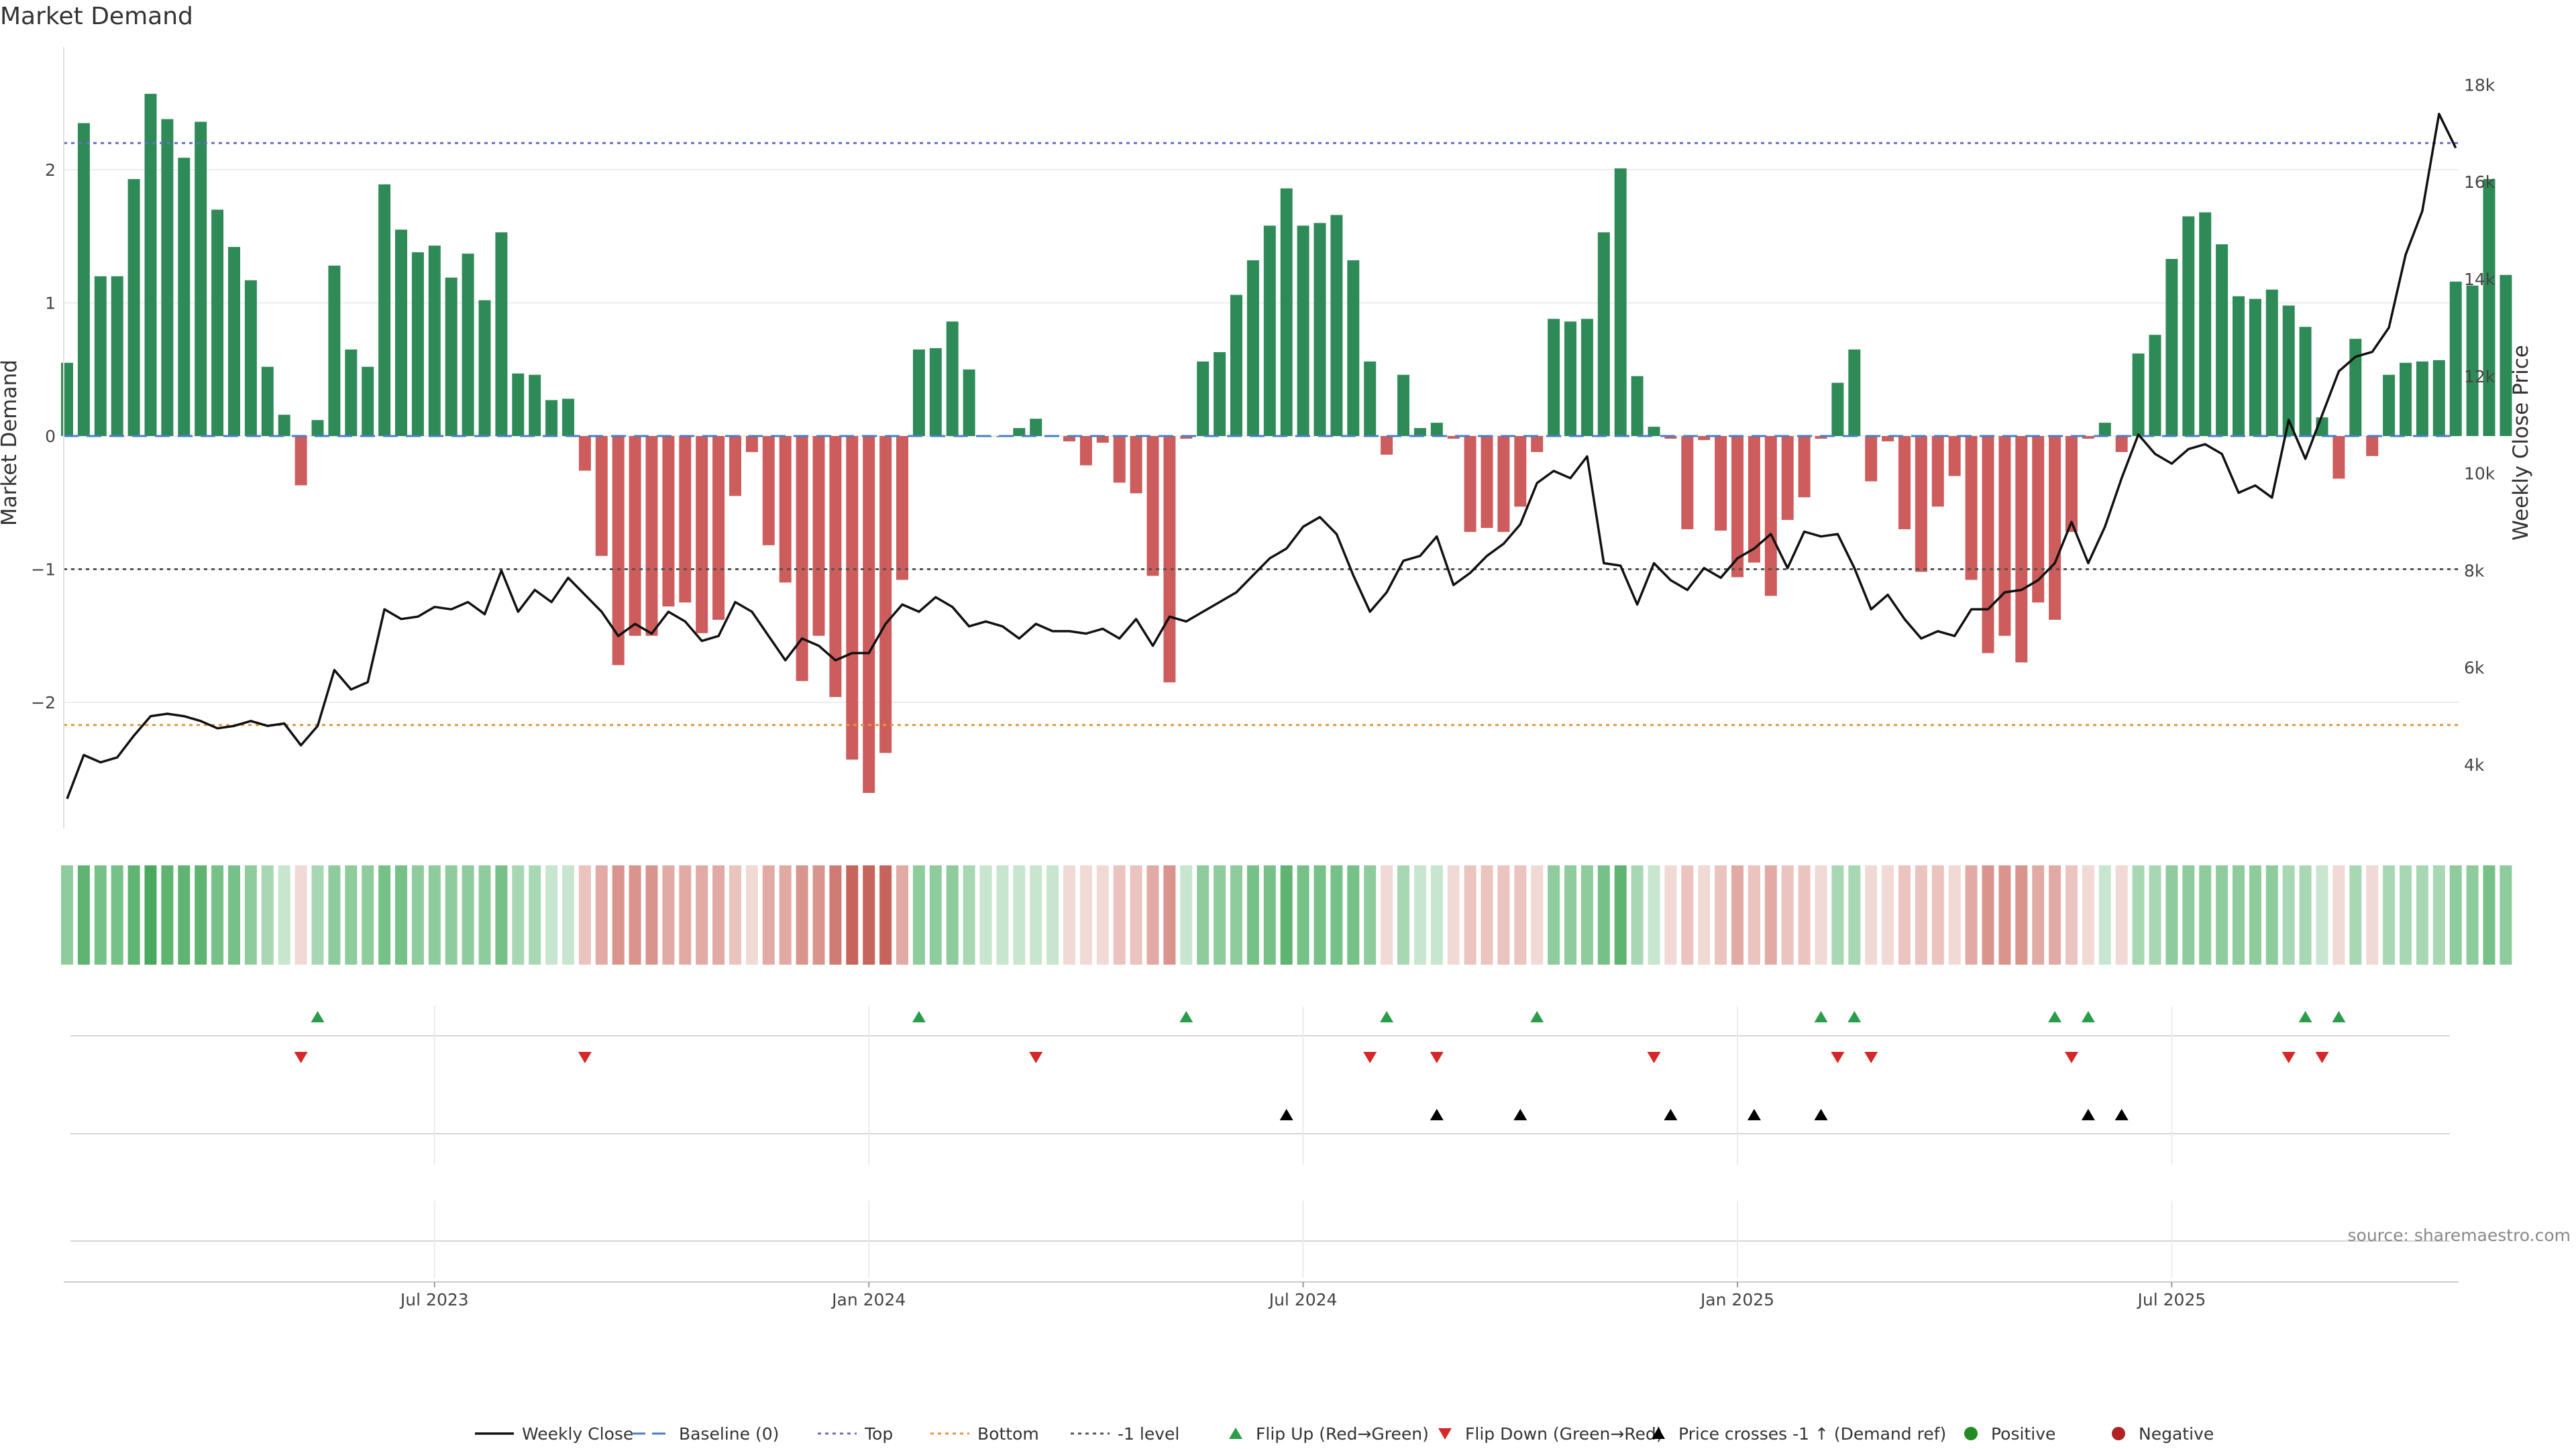 The image size is (2576, 1449). Describe the element at coordinates (1812, 1434) in the screenshot. I see `legend-label: Price crosses -1 ↑ (Demand ref)` at that location.